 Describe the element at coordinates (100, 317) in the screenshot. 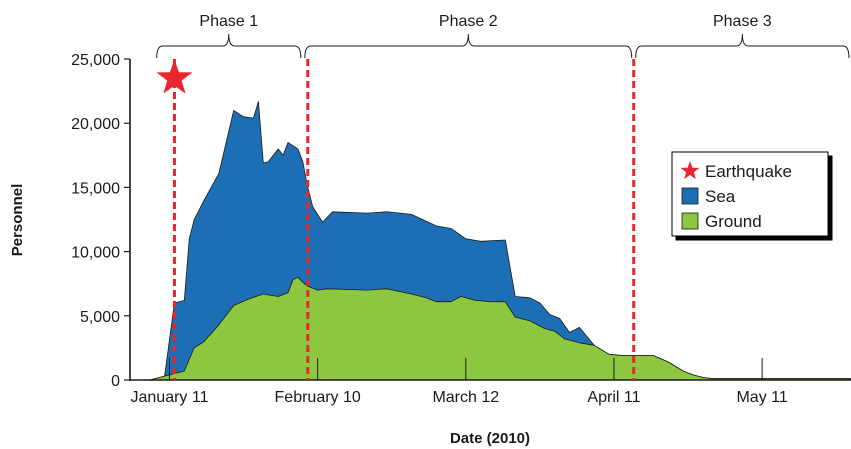

I see `y-tick-label: 5,000` at that location.